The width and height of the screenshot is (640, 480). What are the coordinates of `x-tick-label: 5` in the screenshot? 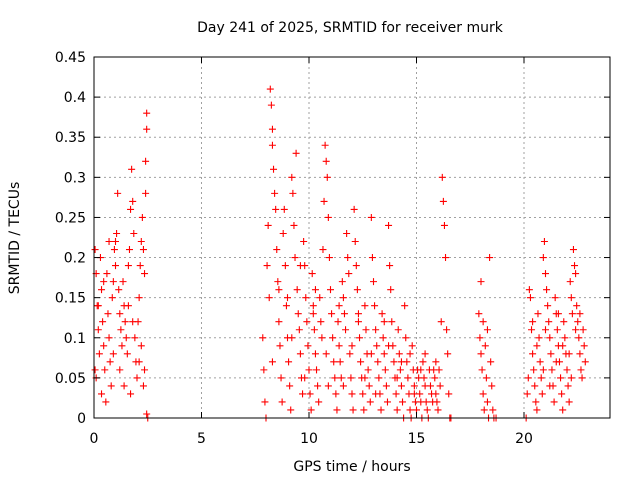 It's located at (201, 439).